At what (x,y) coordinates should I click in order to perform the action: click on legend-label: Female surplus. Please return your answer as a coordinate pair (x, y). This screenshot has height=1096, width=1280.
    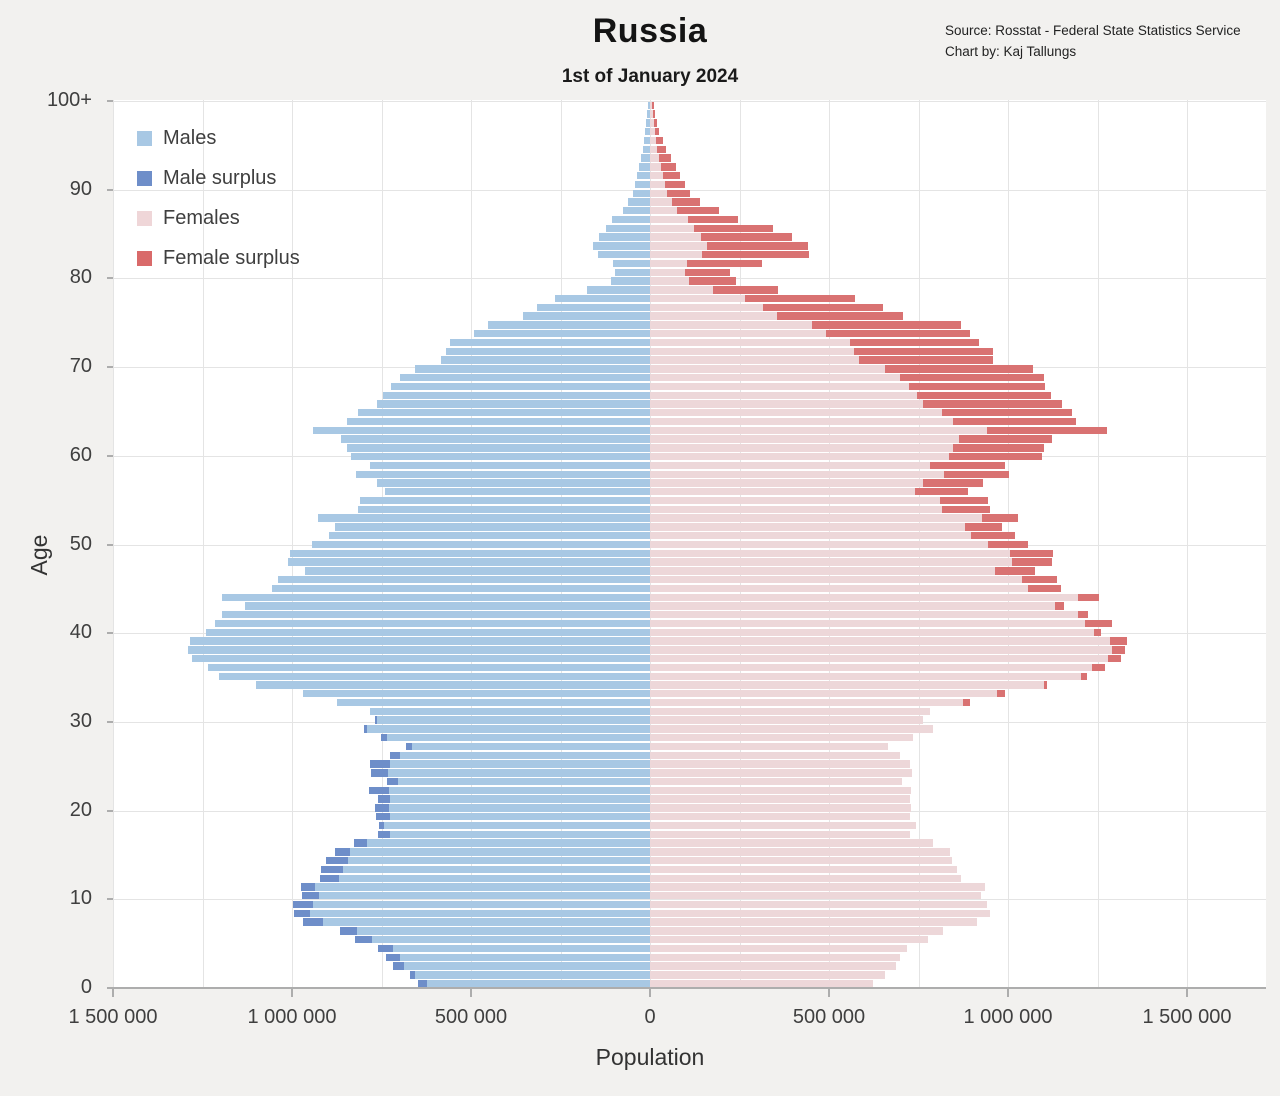
    Looking at the image, I should click on (231, 257).